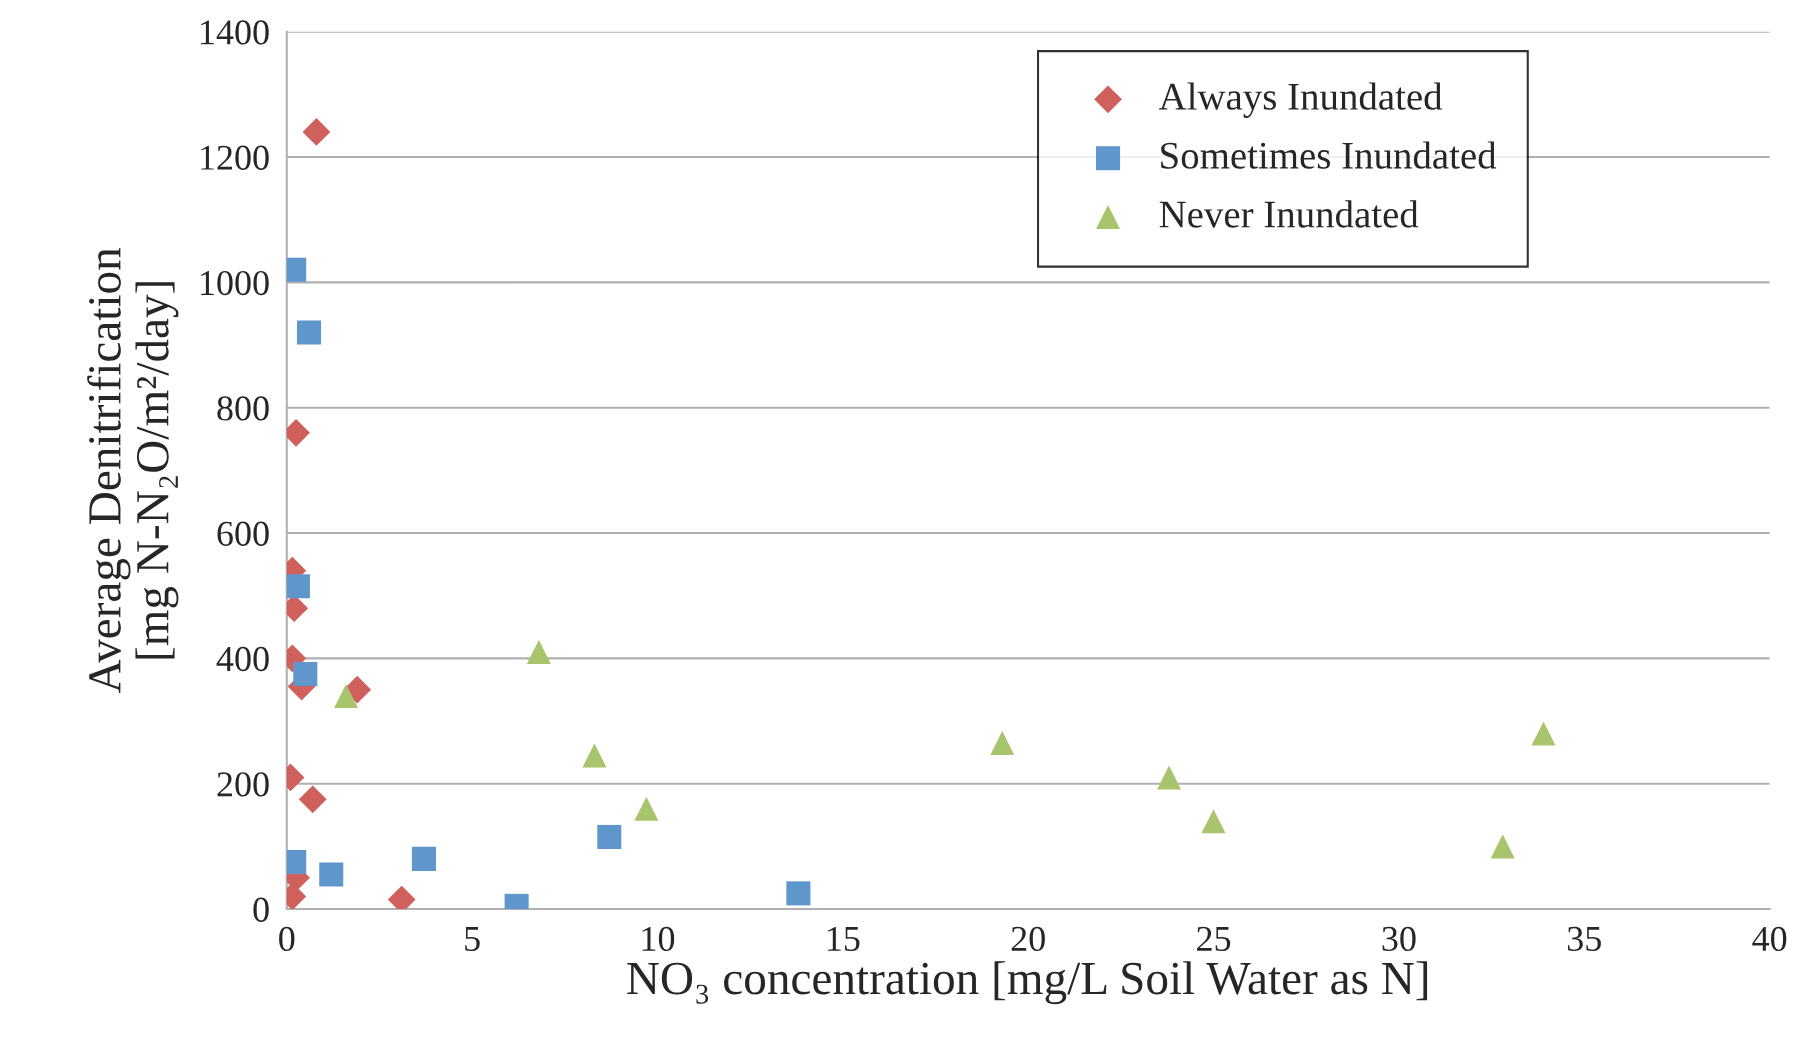 The height and width of the screenshot is (1057, 1815). What do you see at coordinates (1399, 939) in the screenshot?
I see `x-tick-label: 30` at bounding box center [1399, 939].